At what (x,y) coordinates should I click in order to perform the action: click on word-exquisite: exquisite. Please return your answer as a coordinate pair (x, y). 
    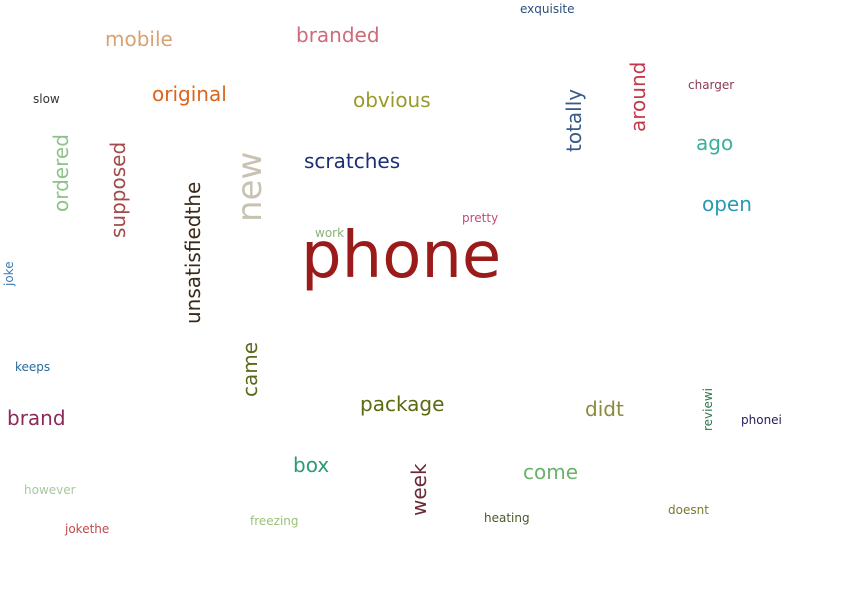
    Looking at the image, I should click on (547, 9).